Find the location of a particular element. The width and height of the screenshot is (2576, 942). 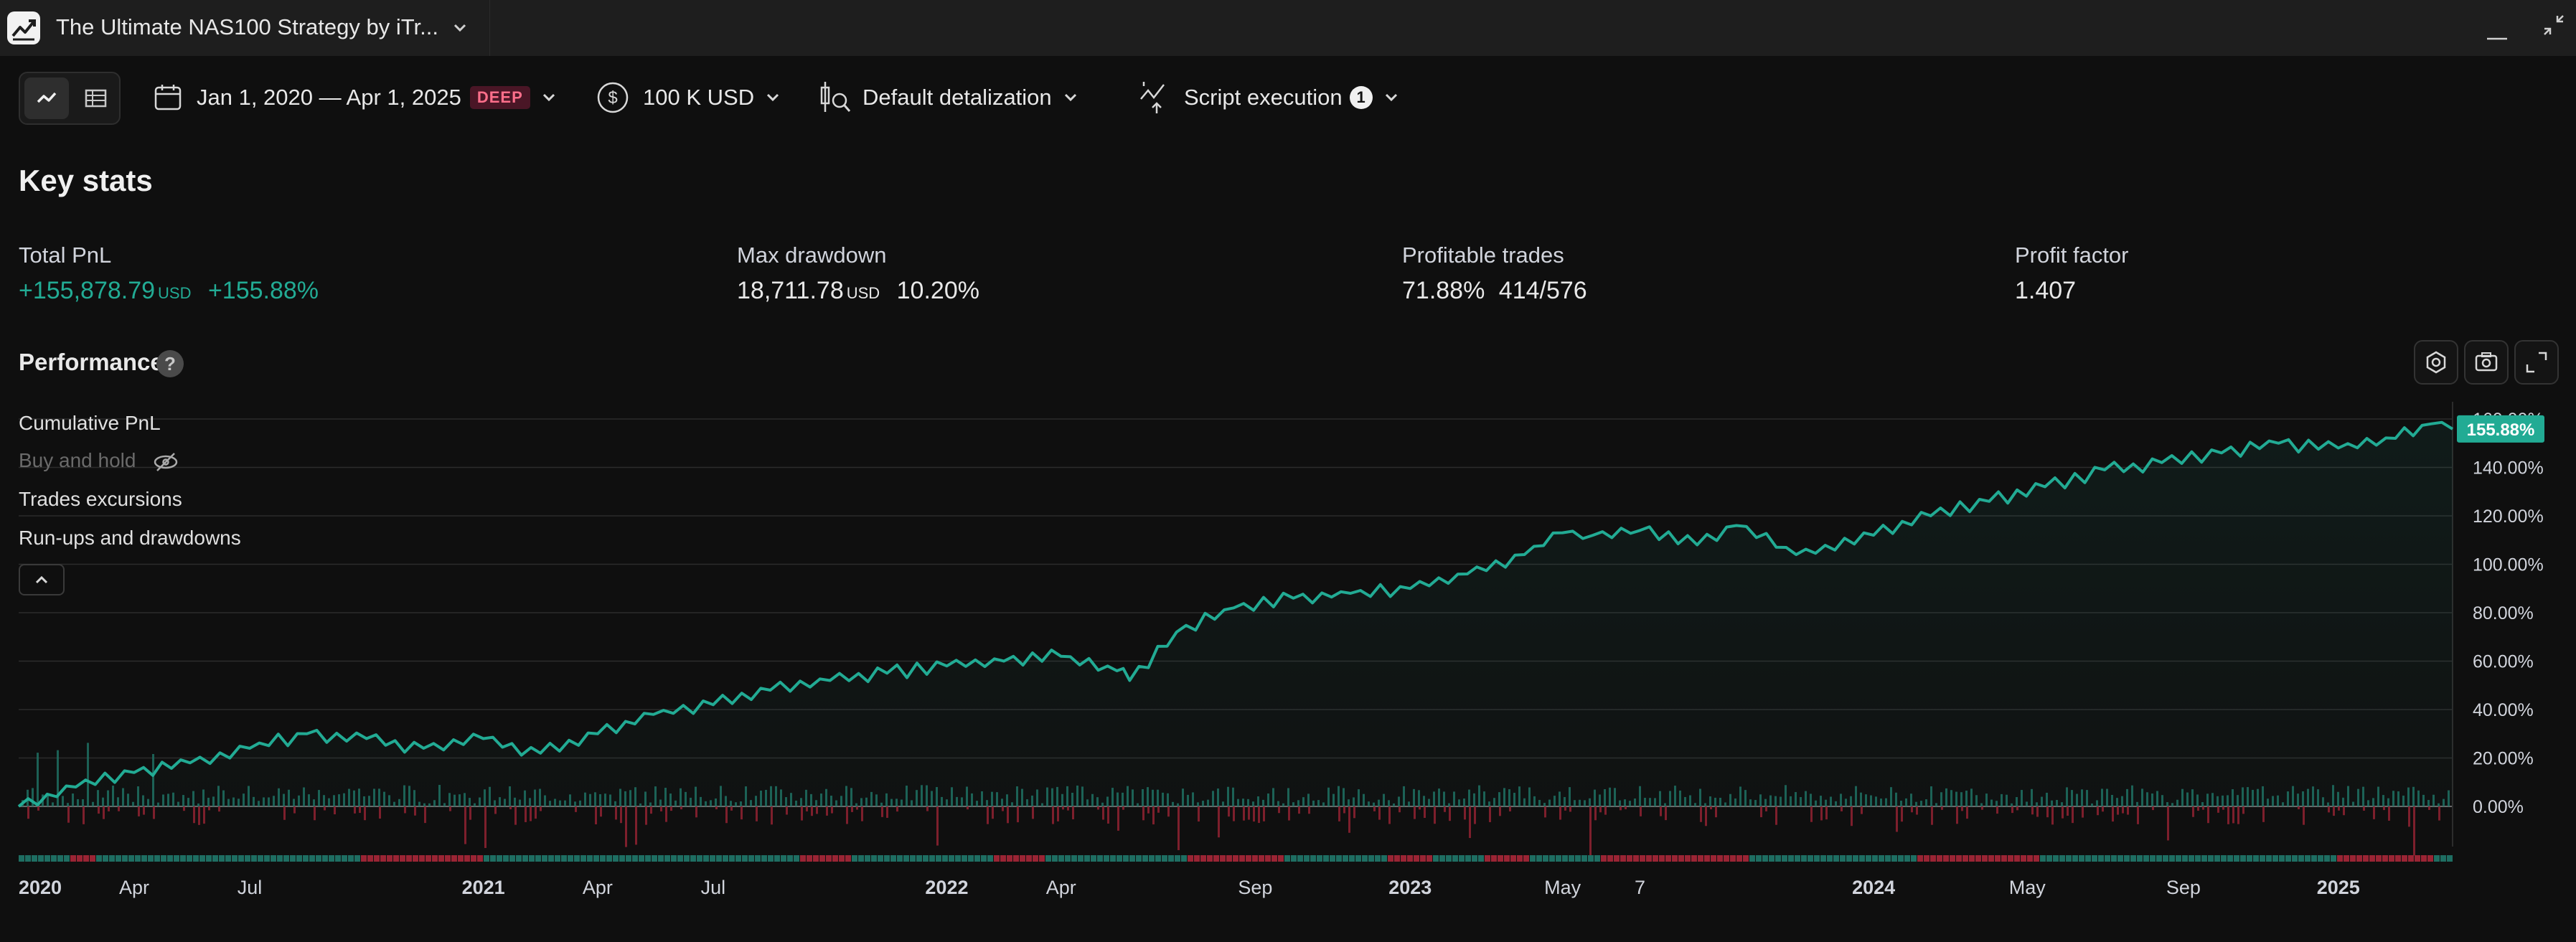

detalization-selector: Default detalization is located at coordinates (949, 97).